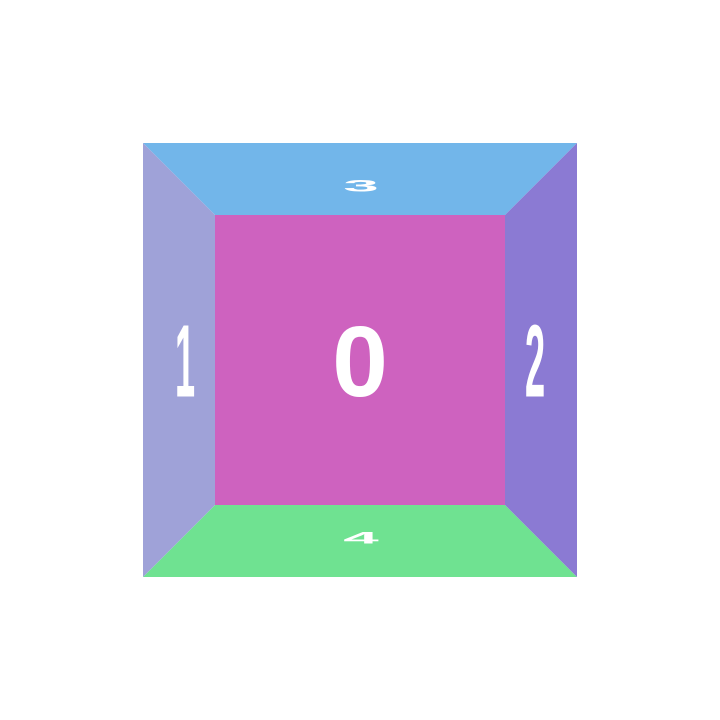  What do you see at coordinates (535, 362) in the screenshot?
I see `face-right-label: 2` at bounding box center [535, 362].